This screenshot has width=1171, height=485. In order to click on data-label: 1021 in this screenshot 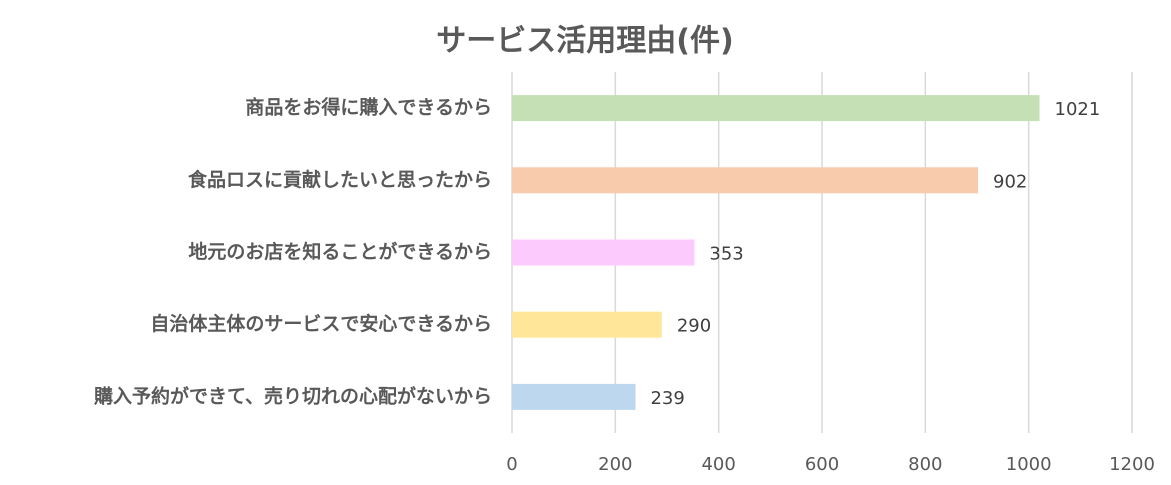, I will do `click(1078, 109)`.